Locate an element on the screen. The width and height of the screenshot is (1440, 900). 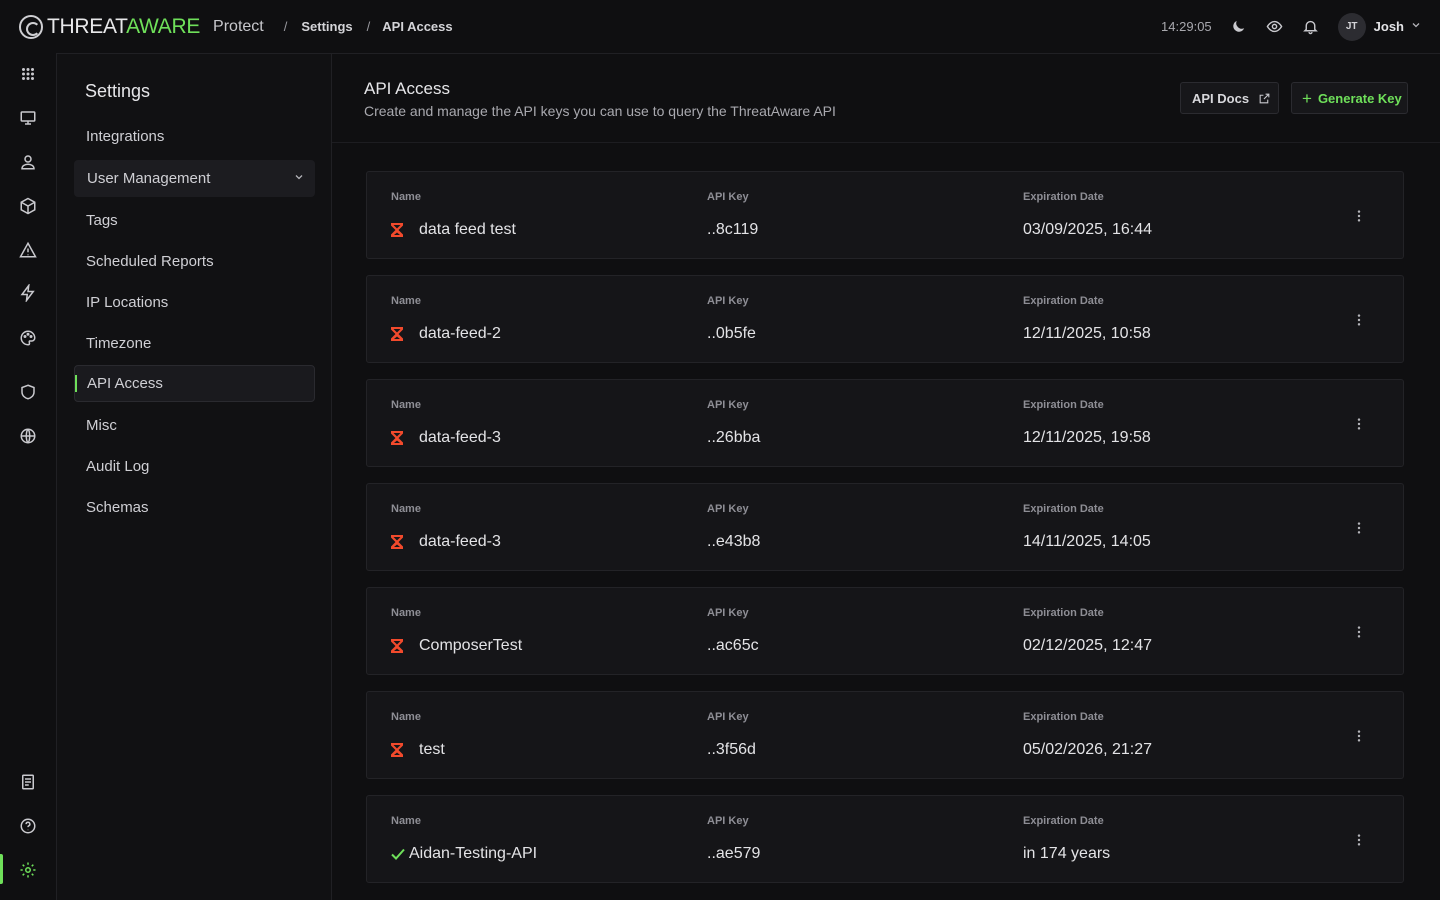
key-expiration: in 174 years is located at coordinates (1067, 853).